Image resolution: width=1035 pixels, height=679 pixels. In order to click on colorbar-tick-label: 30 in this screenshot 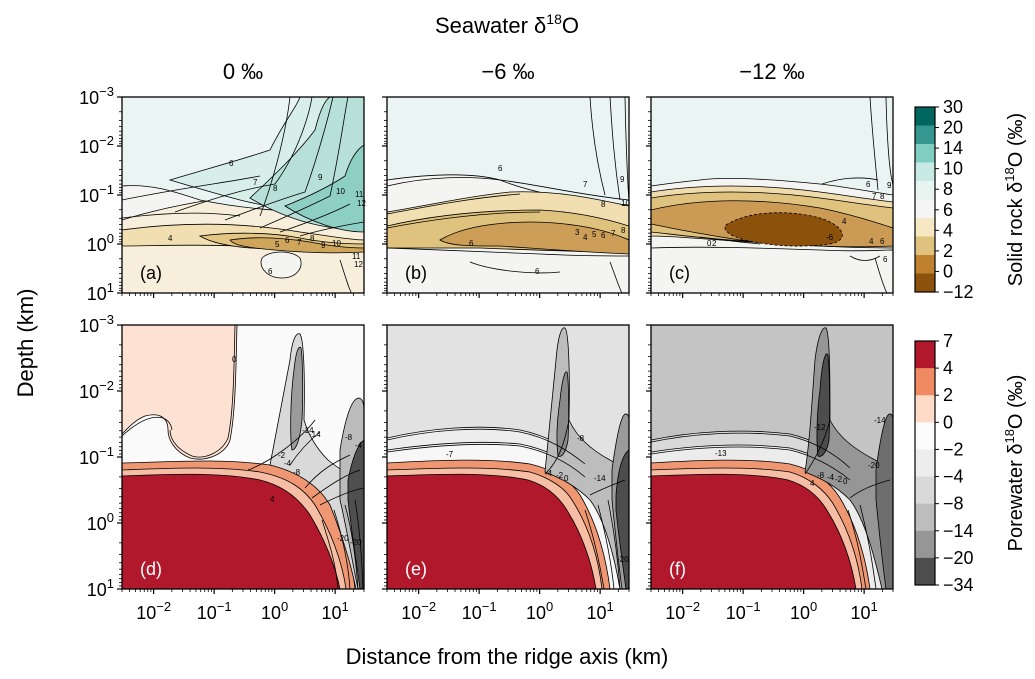, I will do `click(953, 107)`.